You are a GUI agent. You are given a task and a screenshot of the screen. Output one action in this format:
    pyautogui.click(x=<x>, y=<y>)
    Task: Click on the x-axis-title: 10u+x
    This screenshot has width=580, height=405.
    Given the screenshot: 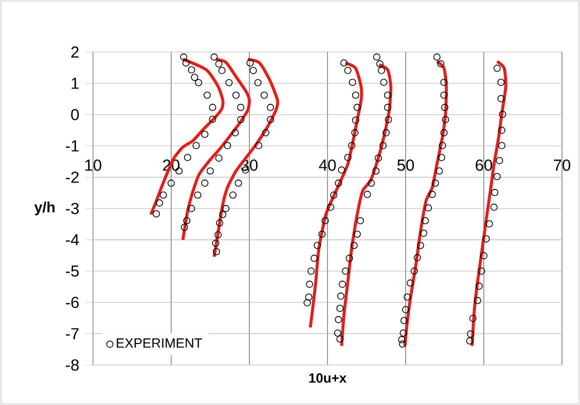 What is the action you would take?
    pyautogui.click(x=327, y=378)
    